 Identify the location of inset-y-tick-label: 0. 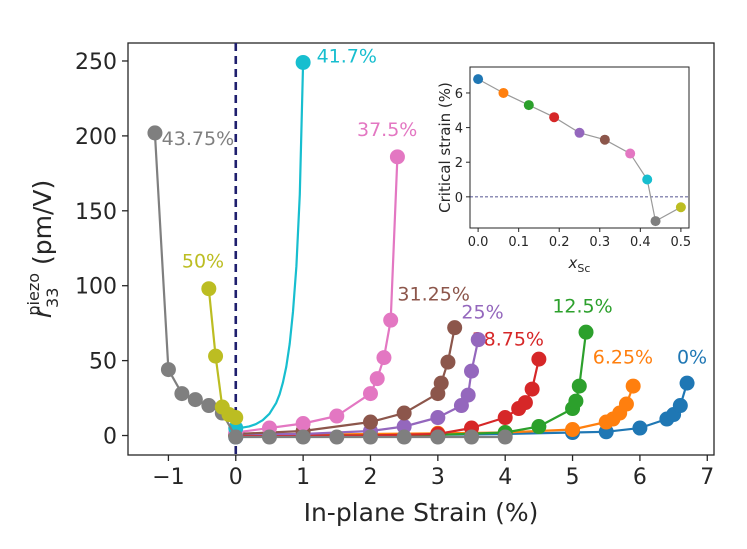
(459, 198).